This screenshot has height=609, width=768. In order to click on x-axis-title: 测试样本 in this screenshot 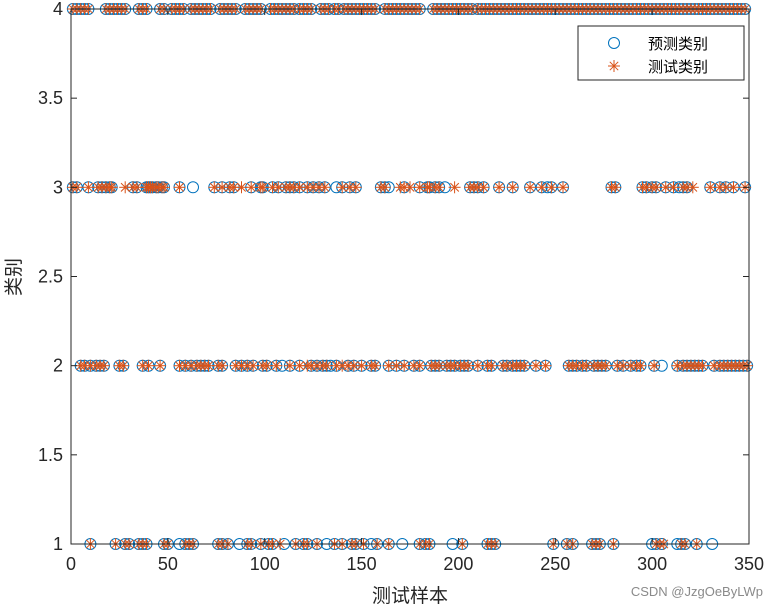, I will do `click(410, 596)`.